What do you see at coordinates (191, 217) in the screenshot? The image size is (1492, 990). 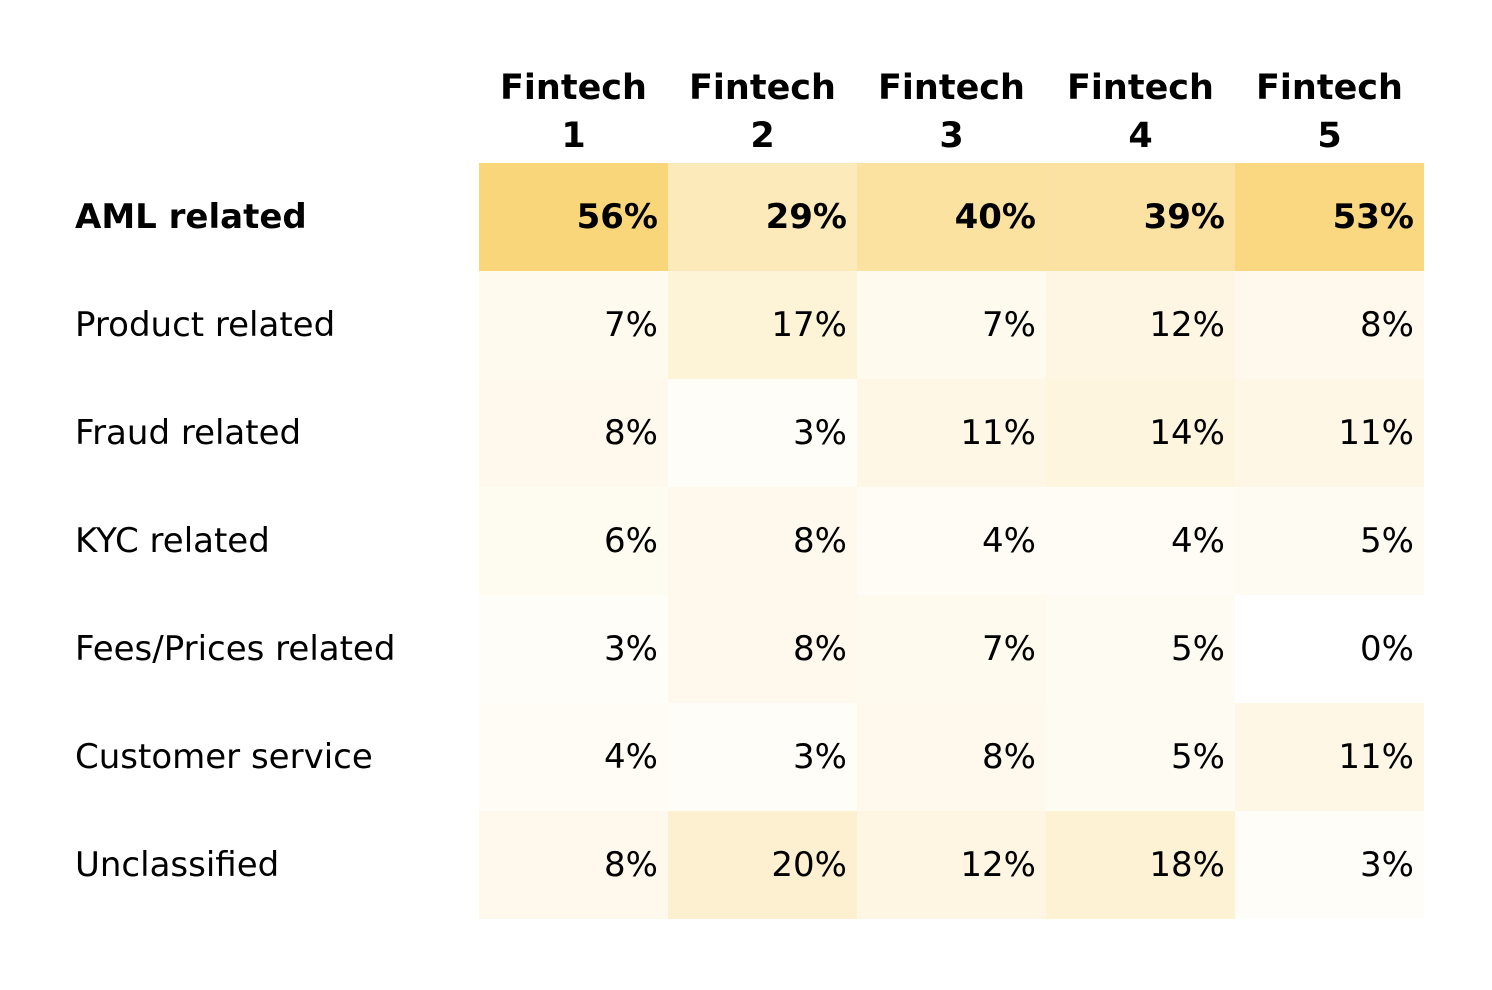 I see `row-label: AML related` at bounding box center [191, 217].